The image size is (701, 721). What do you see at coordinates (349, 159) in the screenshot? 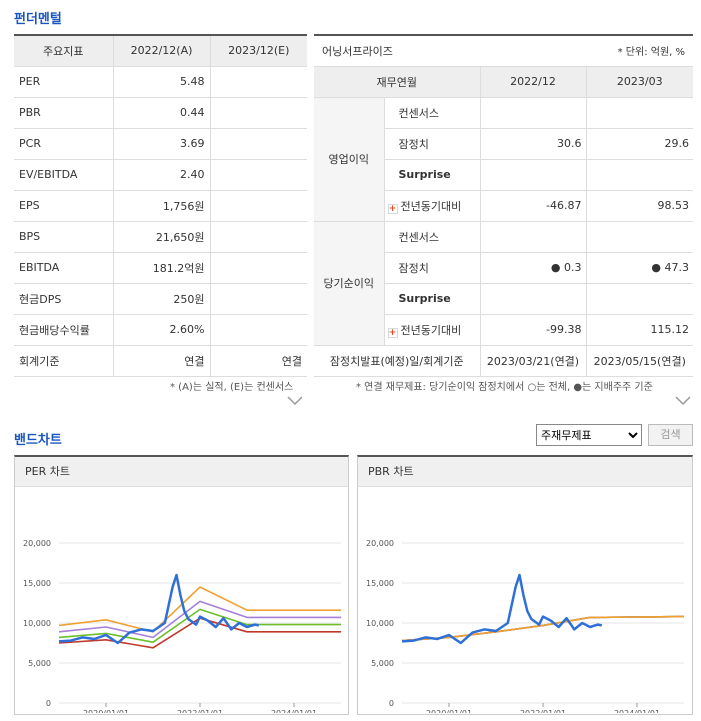
I see `earn-group-op: 영업이익` at bounding box center [349, 159].